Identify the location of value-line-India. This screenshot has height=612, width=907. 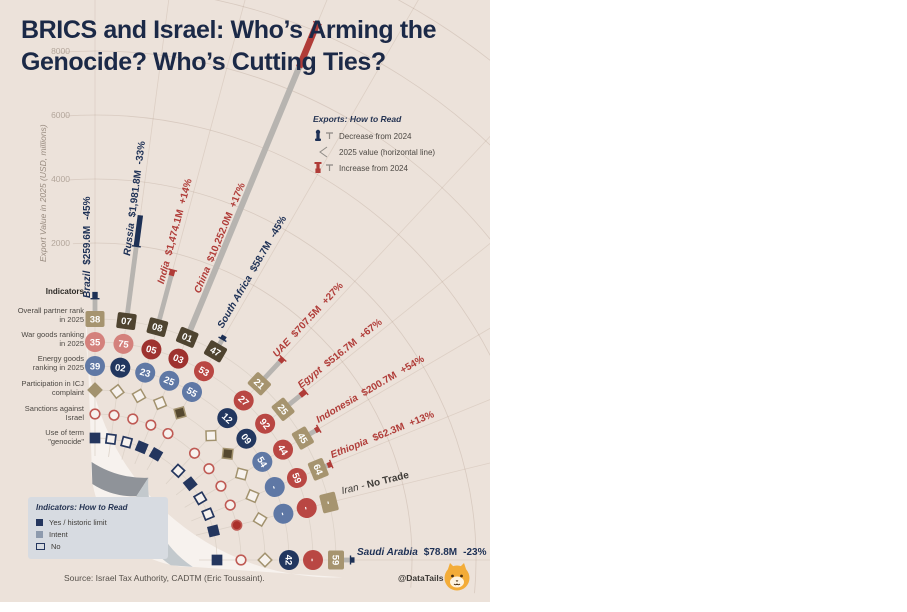
(165, 299).